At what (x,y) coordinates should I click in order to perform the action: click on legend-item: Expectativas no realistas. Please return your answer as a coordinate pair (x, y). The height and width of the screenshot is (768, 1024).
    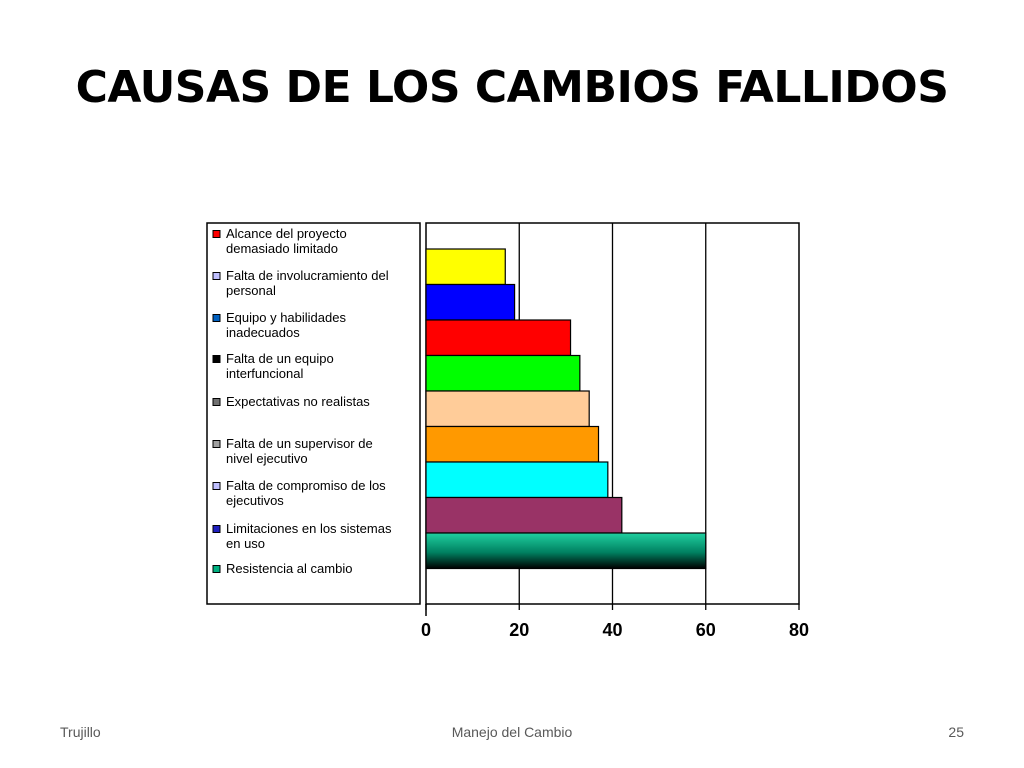
    Looking at the image, I should click on (291, 401).